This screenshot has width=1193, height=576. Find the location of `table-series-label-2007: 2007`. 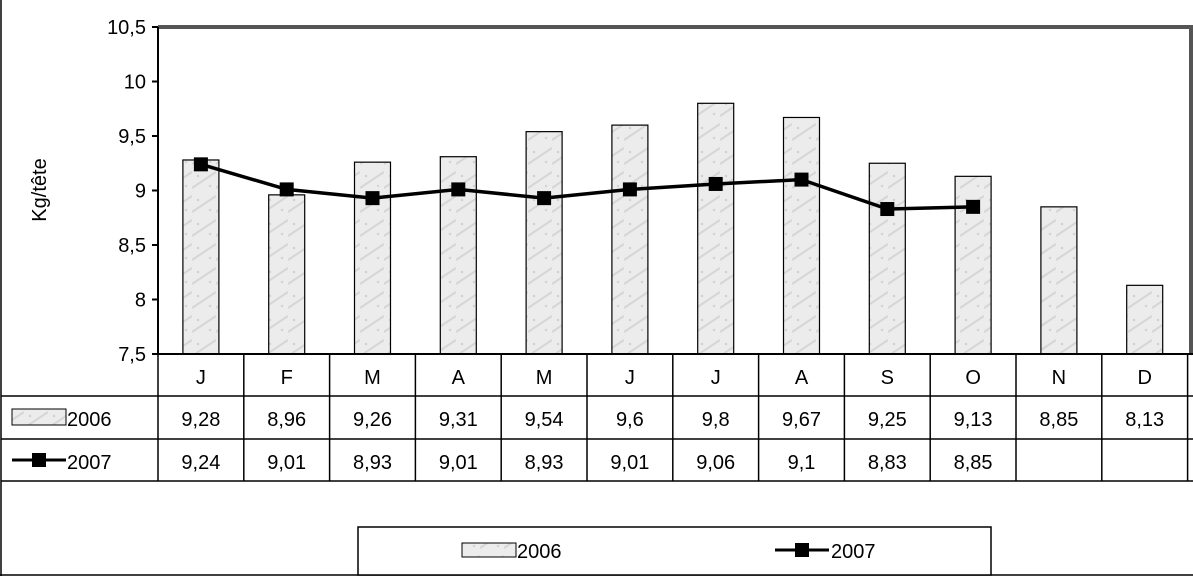

table-series-label-2007: 2007 is located at coordinates (89, 463).